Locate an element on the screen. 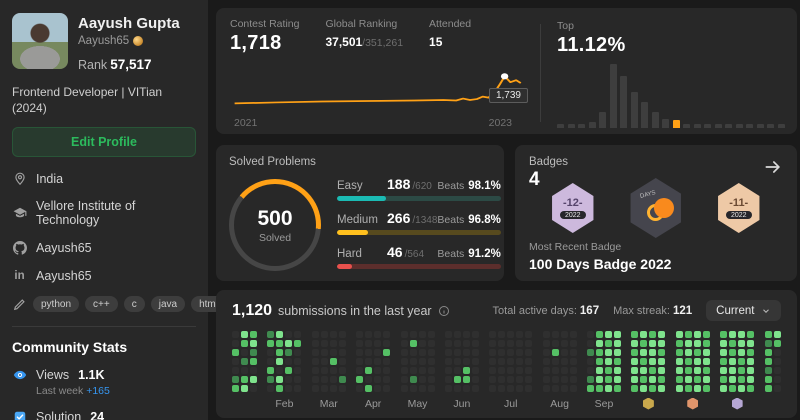 The width and height of the screenshot is (800, 420). views-value: 1.1K is located at coordinates (91, 374).